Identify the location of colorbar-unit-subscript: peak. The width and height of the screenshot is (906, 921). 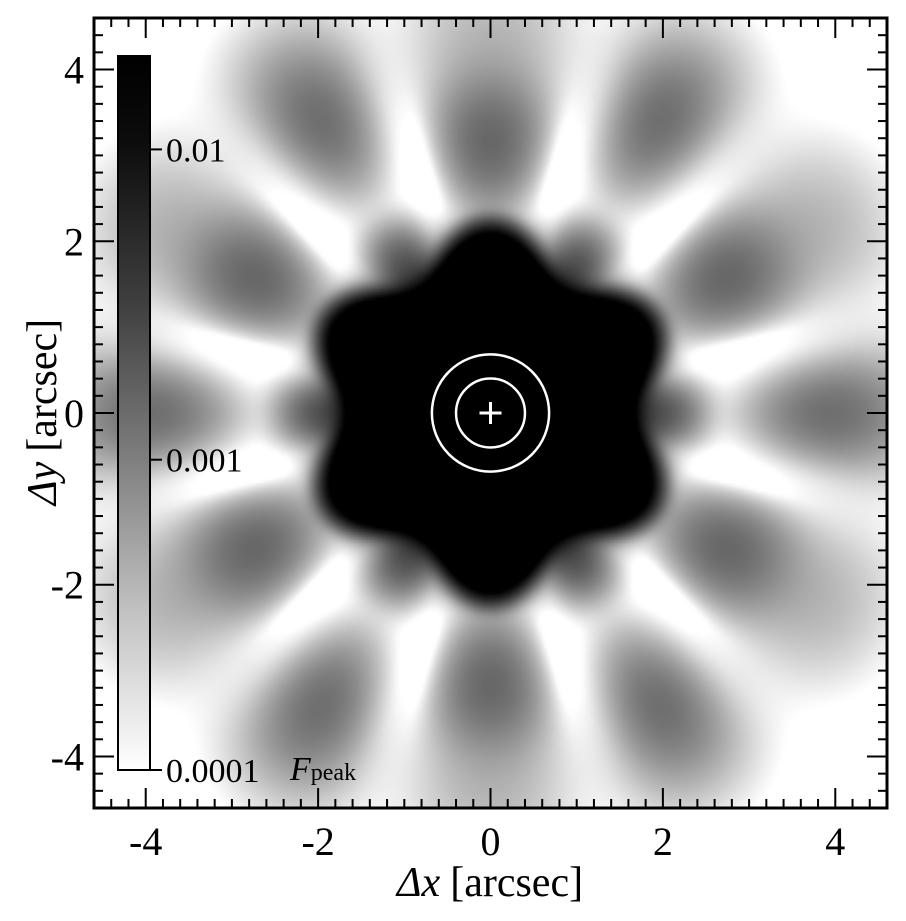
(333, 773).